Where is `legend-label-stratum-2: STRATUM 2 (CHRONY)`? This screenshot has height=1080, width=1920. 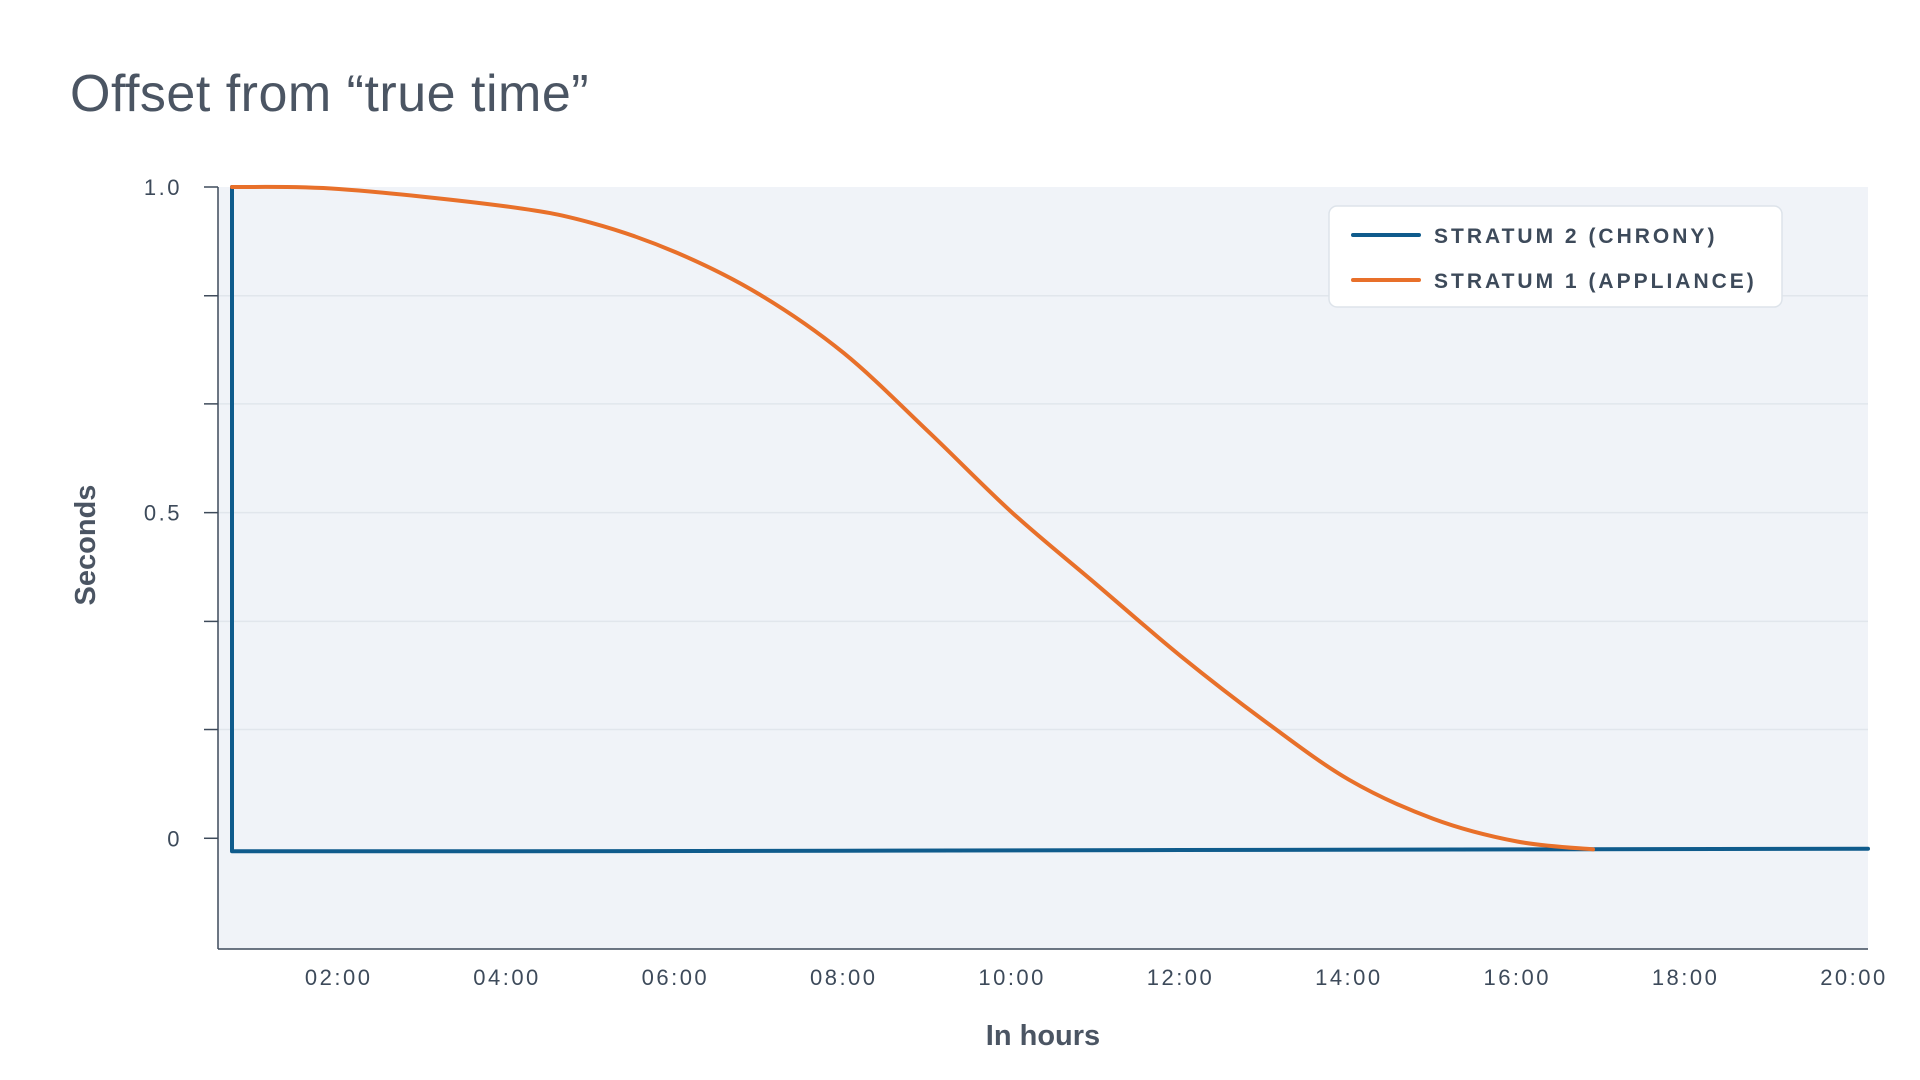
legend-label-stratum-2: STRATUM 2 (CHRONY) is located at coordinates (1575, 236).